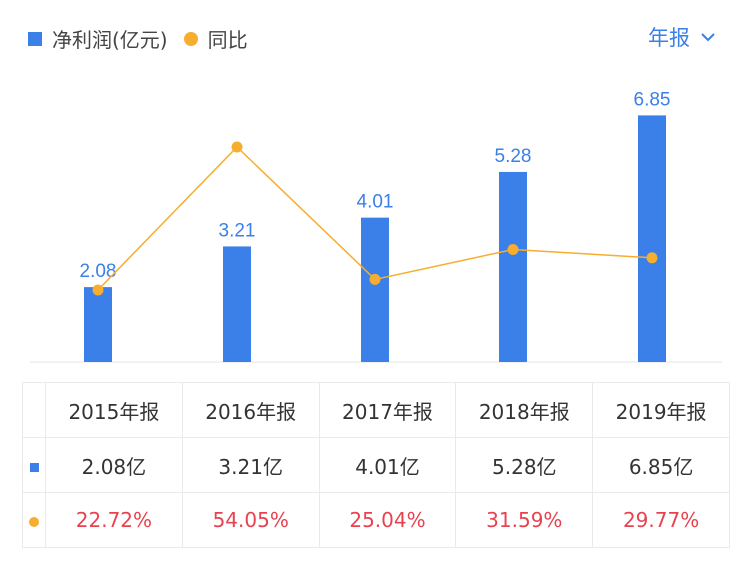 The height and width of the screenshot is (584, 752). I want to click on table-row-growth: 22.72% 54.05% 25.04% 31.59% 29.77%, so click(376, 520).